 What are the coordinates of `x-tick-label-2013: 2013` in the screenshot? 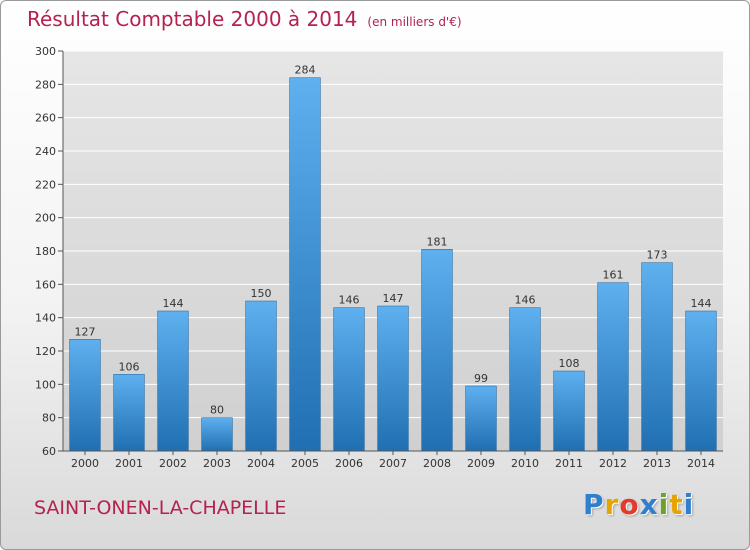 It's located at (657, 463).